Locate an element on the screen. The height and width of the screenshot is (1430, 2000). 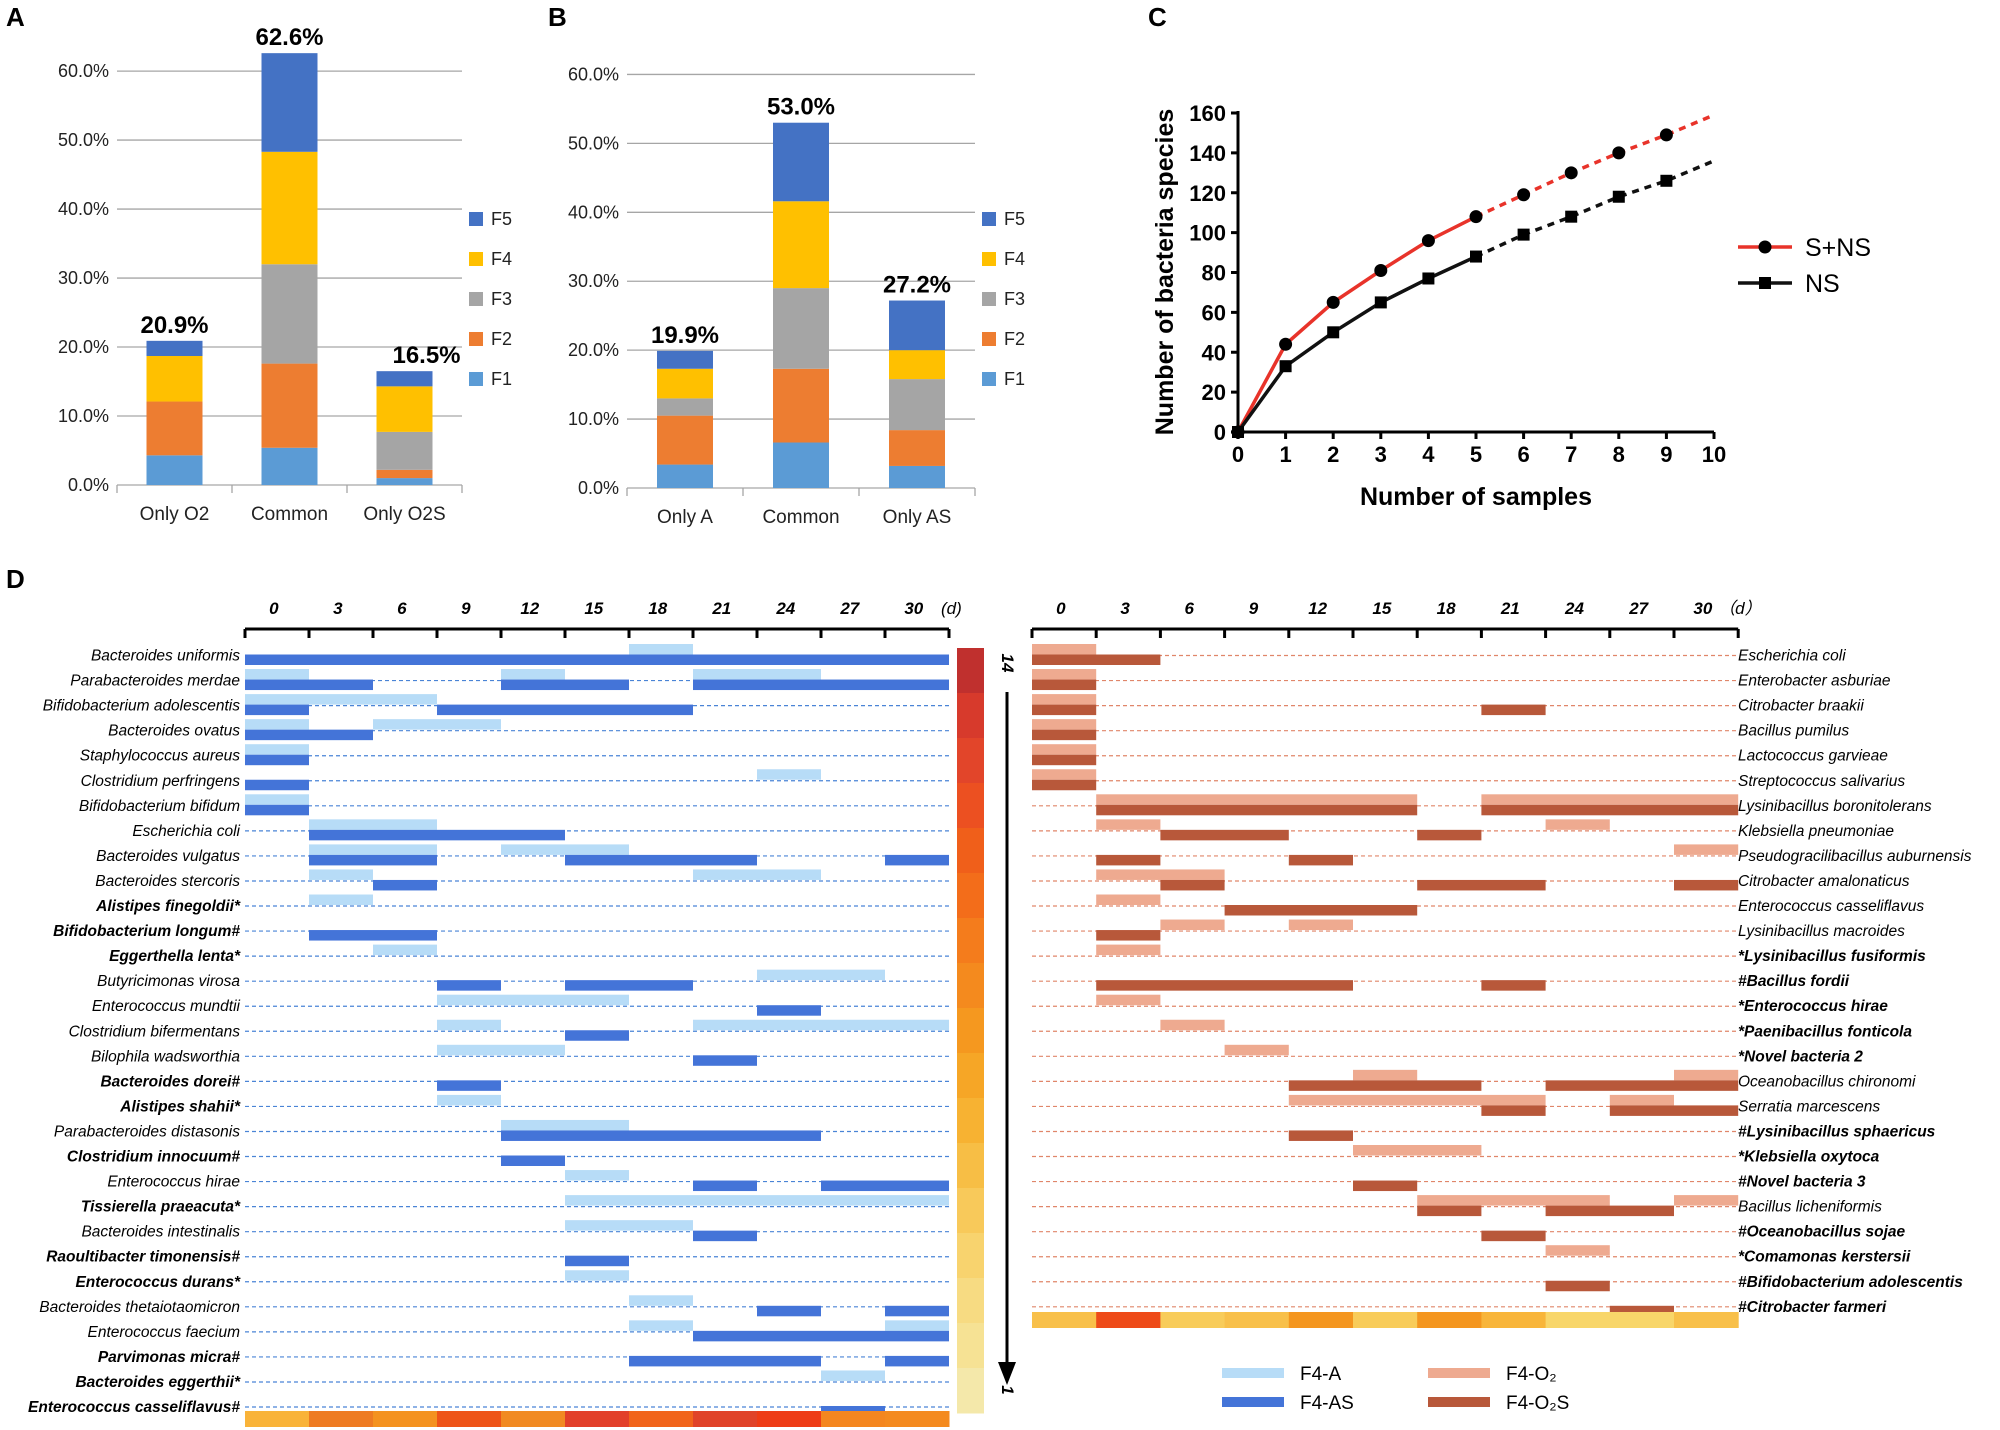
x-category-label: Only O2 is located at coordinates (175, 514).